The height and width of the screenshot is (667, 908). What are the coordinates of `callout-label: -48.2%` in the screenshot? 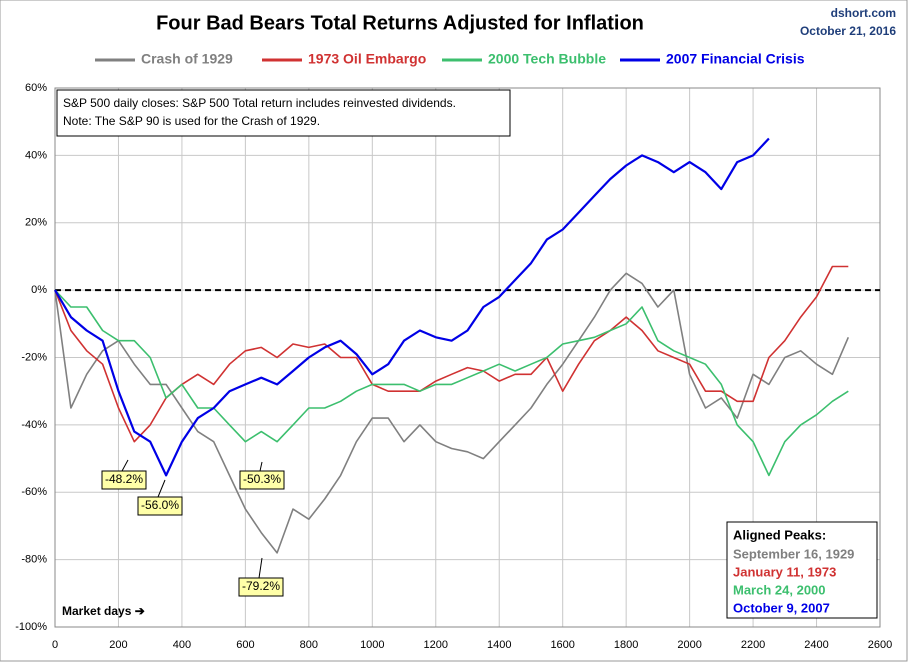 It's located at (124, 479).